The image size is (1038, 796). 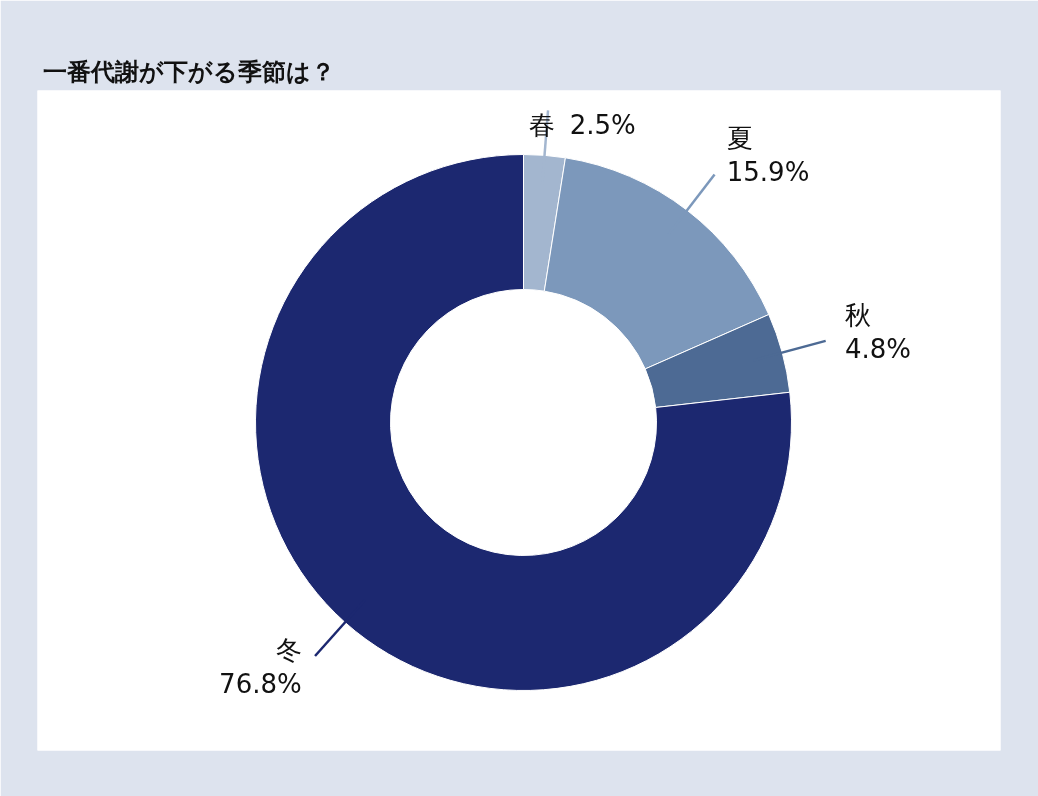 What do you see at coordinates (541, 125) in the screenshot?
I see `slice-label: 春` at bounding box center [541, 125].